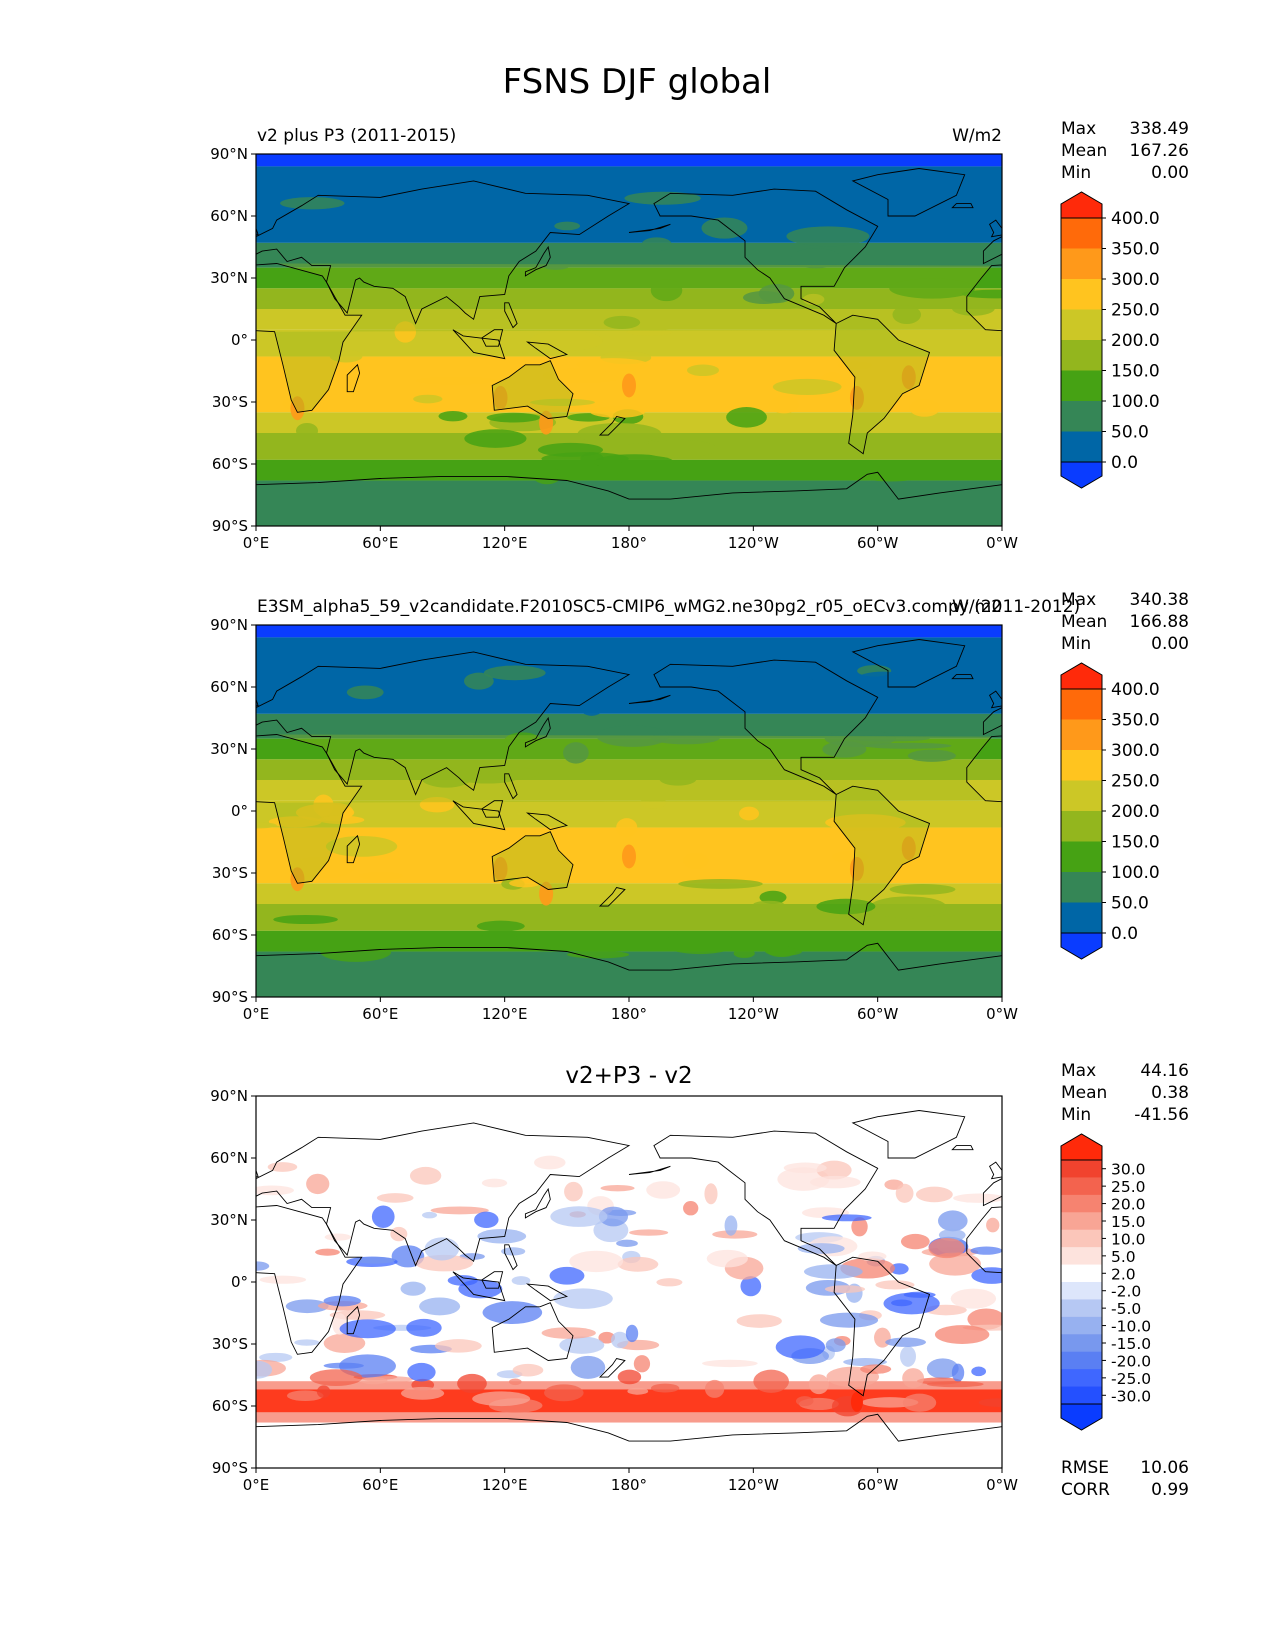  Describe the element at coordinates (1131, 1327) in the screenshot. I see `colorbar-tick-label: -10.0` at that location.